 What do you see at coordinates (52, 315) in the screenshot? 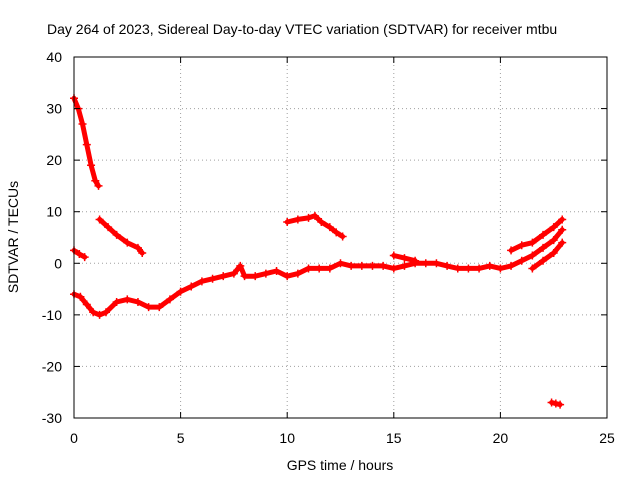
I see `y-tick-label: -10` at bounding box center [52, 315].